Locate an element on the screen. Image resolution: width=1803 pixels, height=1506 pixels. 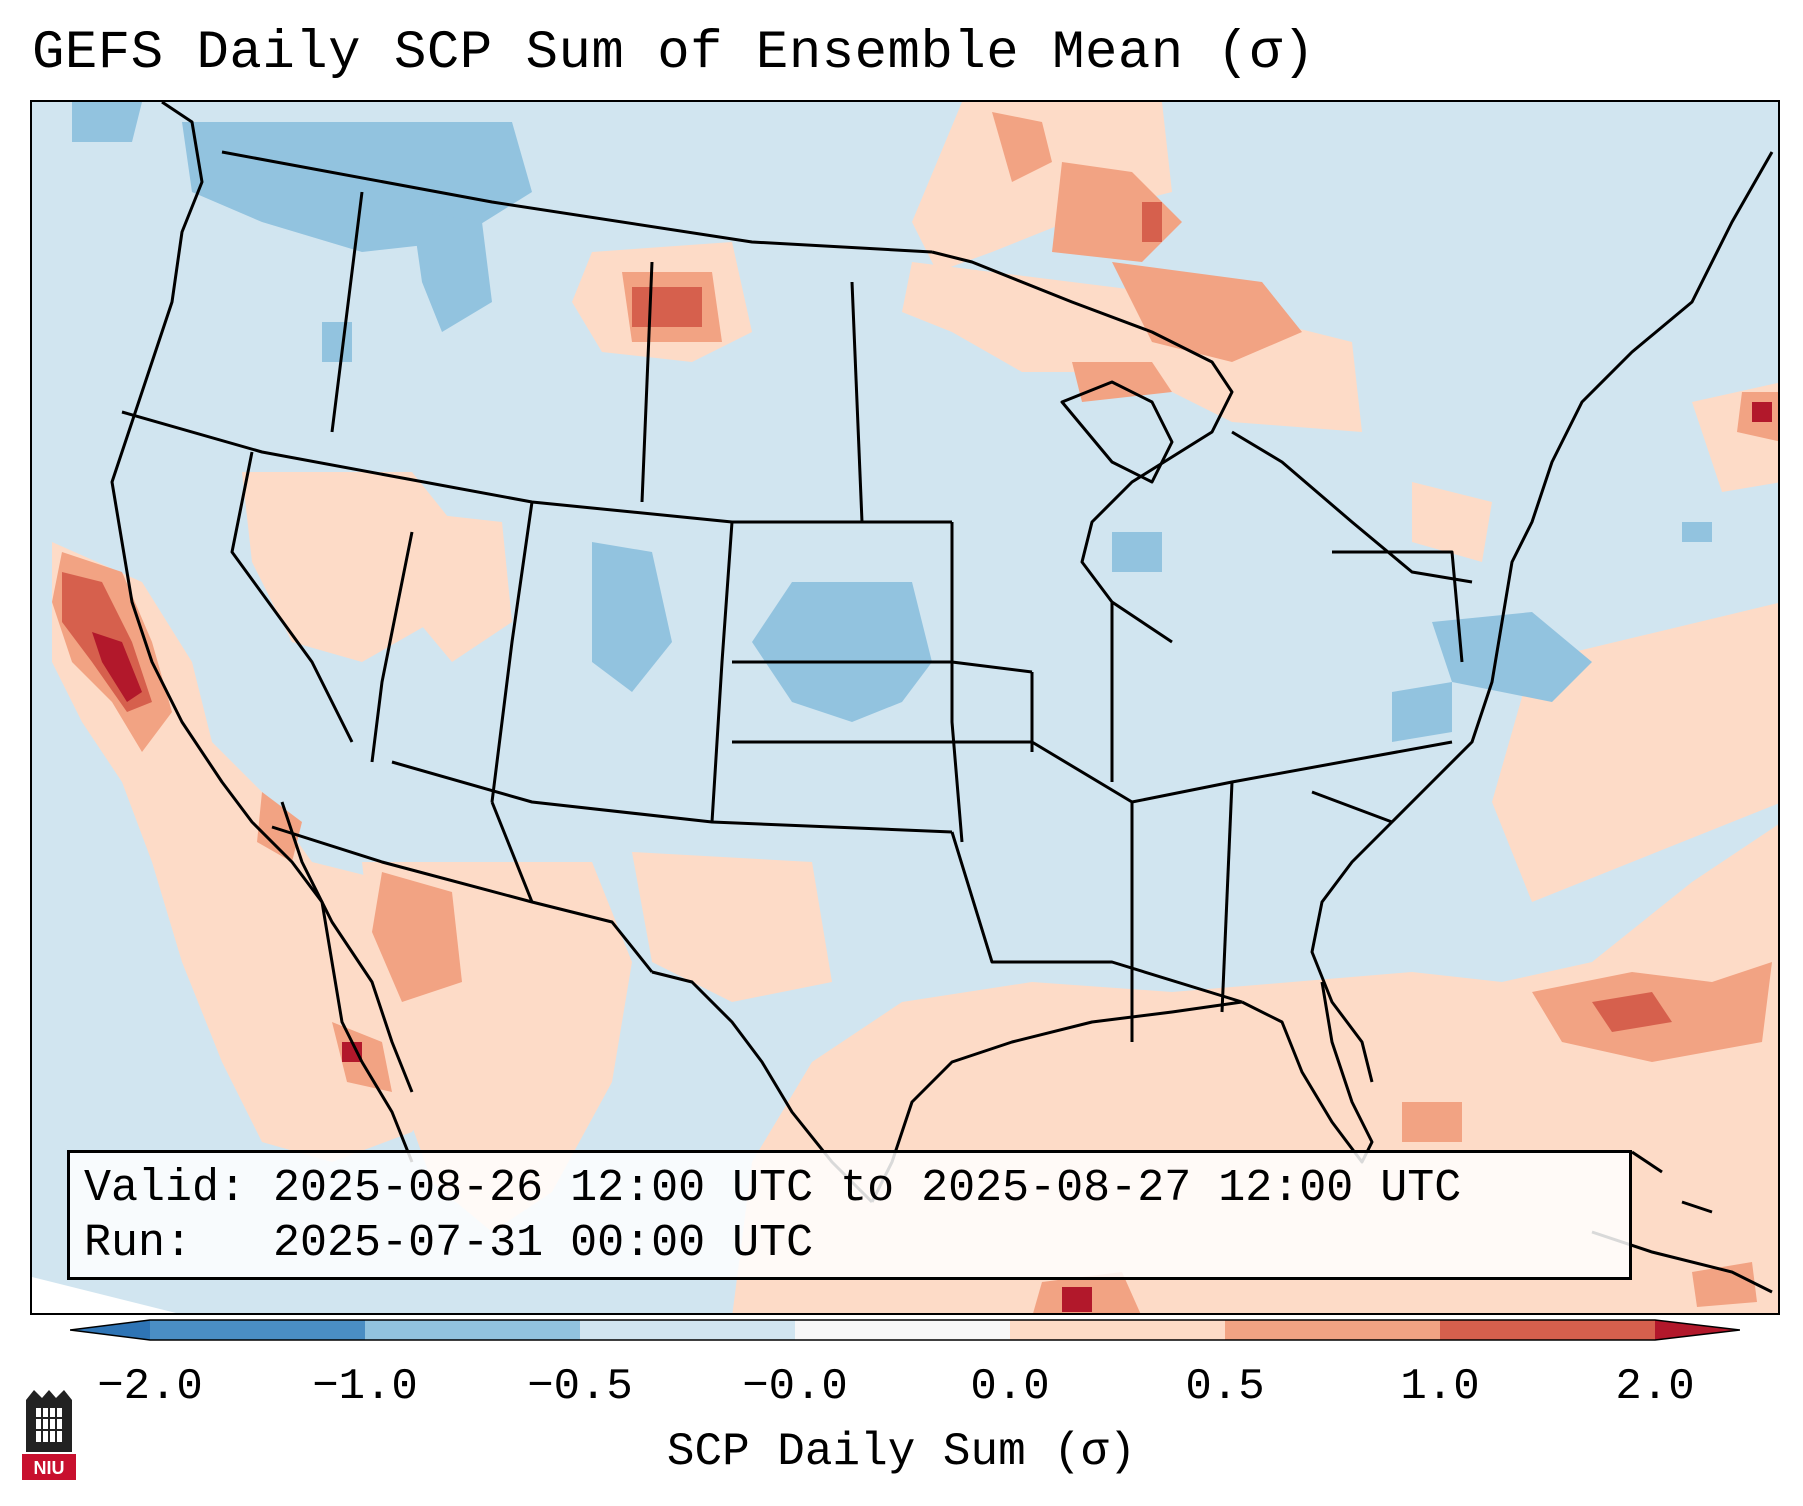
colorbar-tick: −1.0 is located at coordinates (365, 1387).